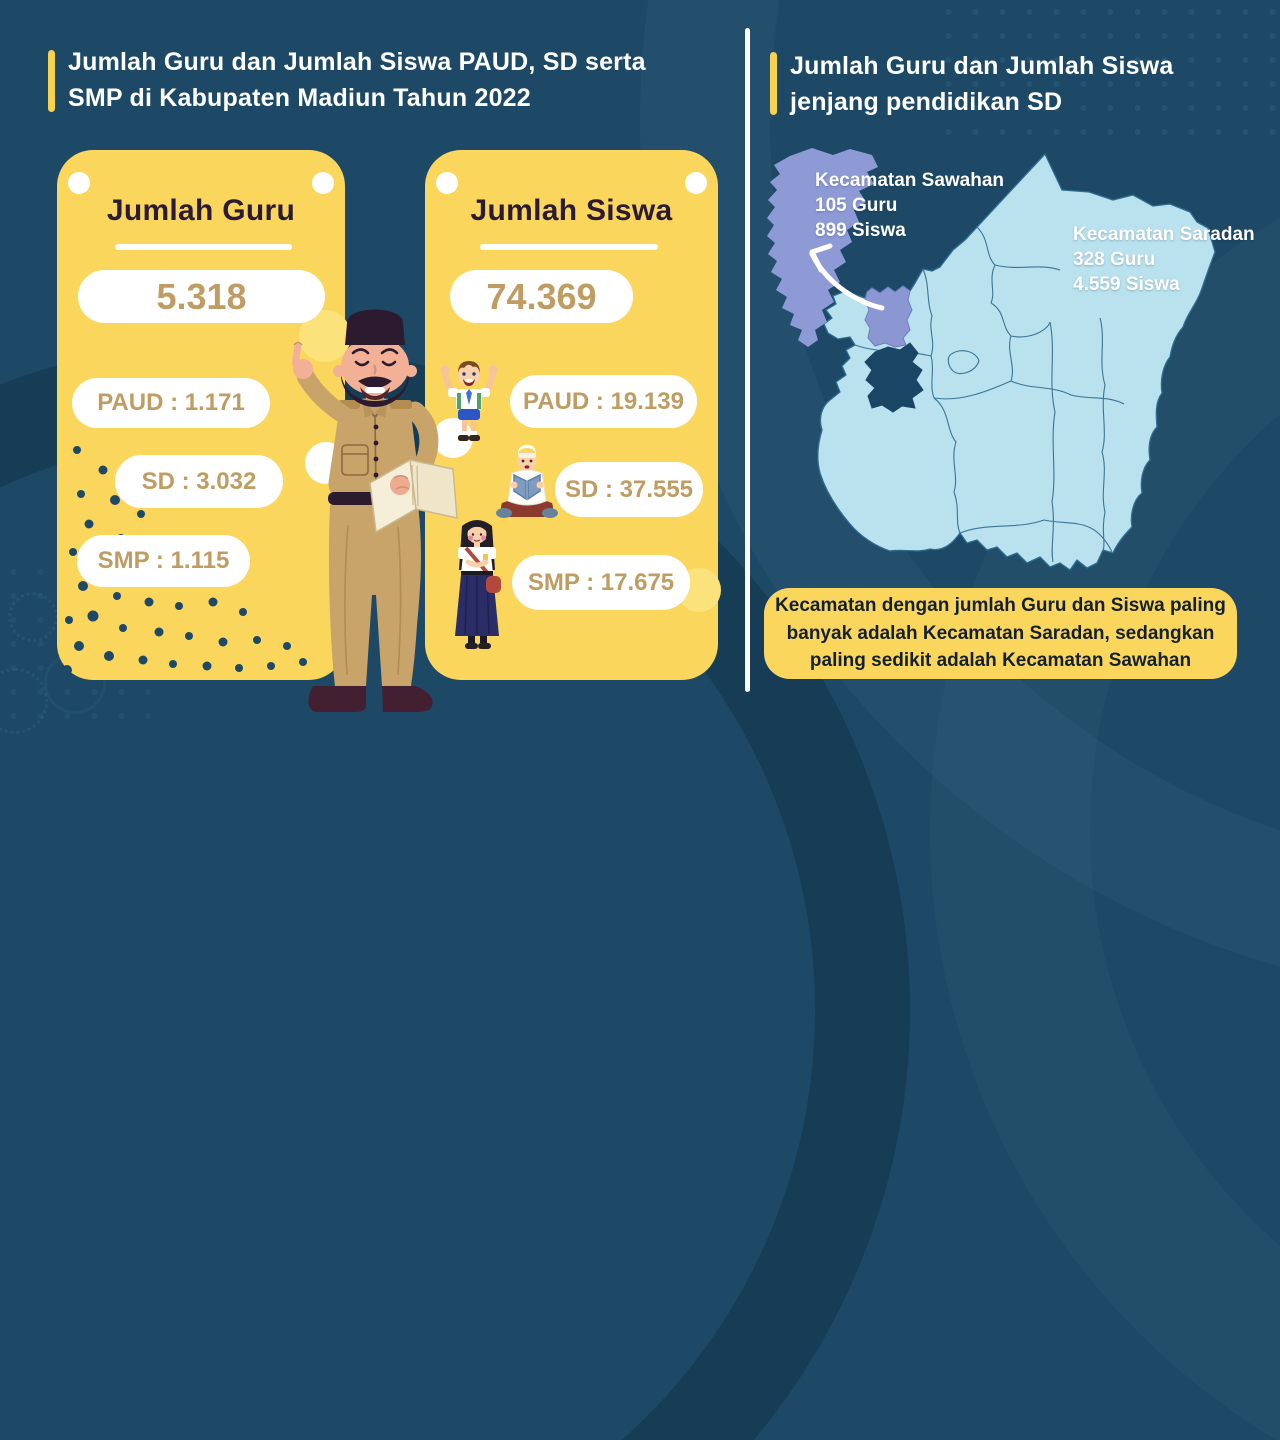 The image size is (1280, 1440). I want to click on right-title-line-1: Jumlah Guru dan Jumlah Siswa, so click(982, 66).